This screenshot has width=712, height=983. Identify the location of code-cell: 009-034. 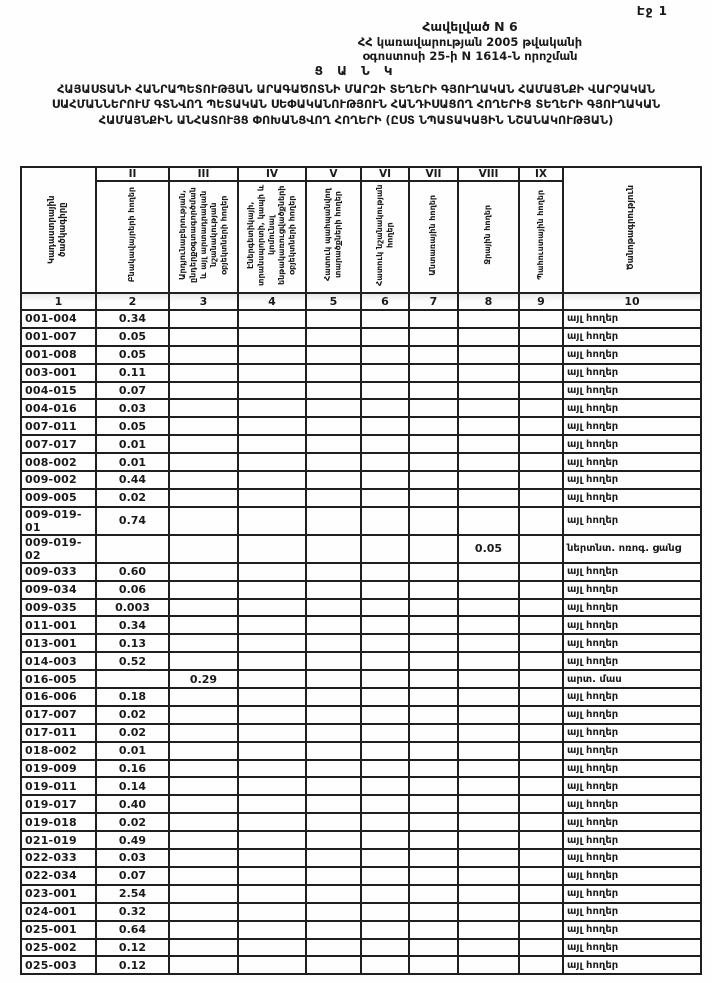
(58, 589).